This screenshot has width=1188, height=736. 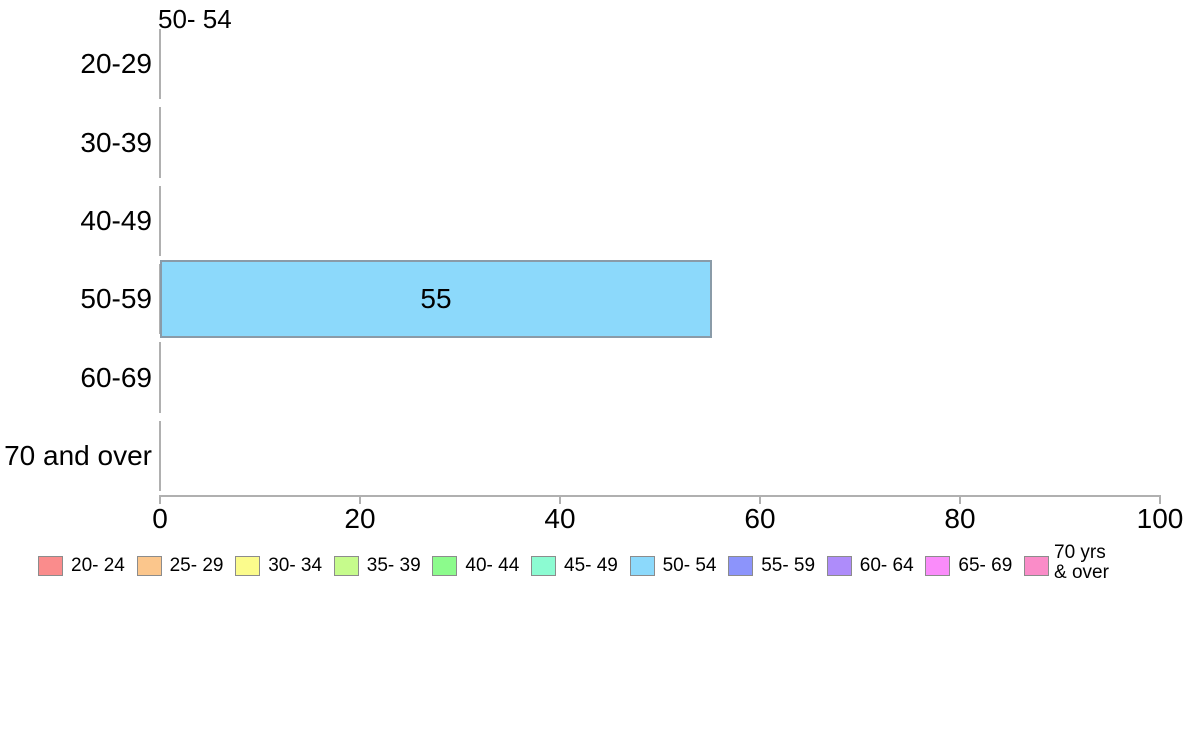 What do you see at coordinates (196, 565) in the screenshot?
I see `legend-label: 25- 29` at bounding box center [196, 565].